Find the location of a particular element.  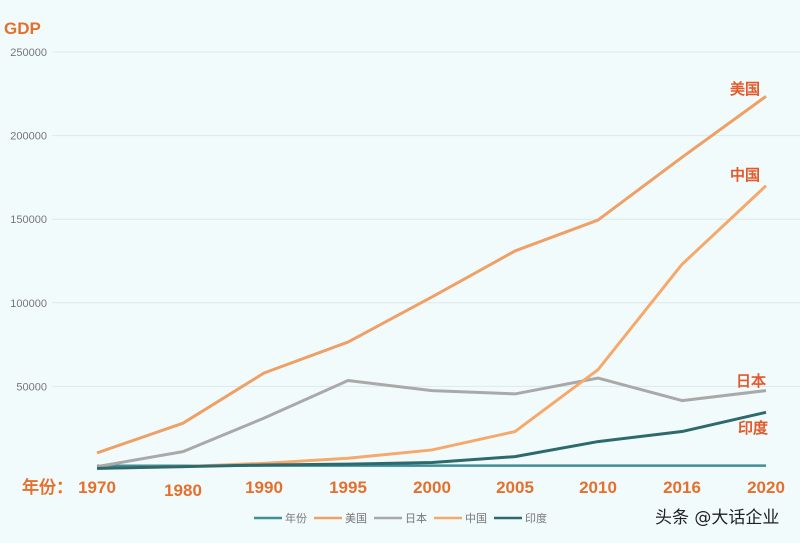

series-end-label: 中国 is located at coordinates (745, 175).